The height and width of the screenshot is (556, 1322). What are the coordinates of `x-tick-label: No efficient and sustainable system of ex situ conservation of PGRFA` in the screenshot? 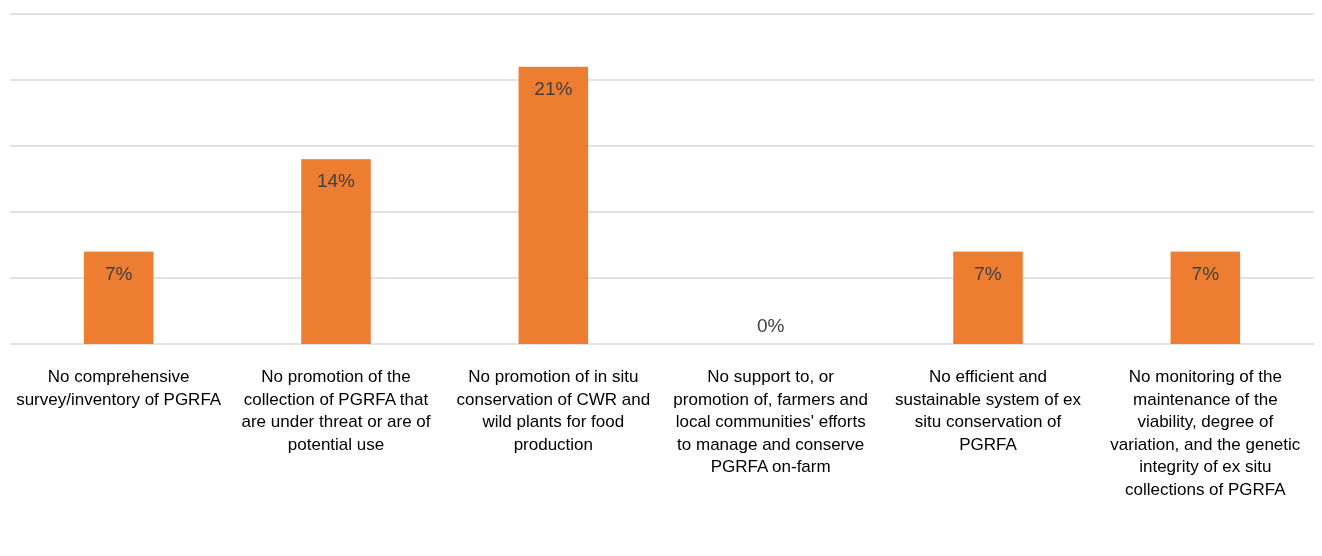 It's located at (988, 410).